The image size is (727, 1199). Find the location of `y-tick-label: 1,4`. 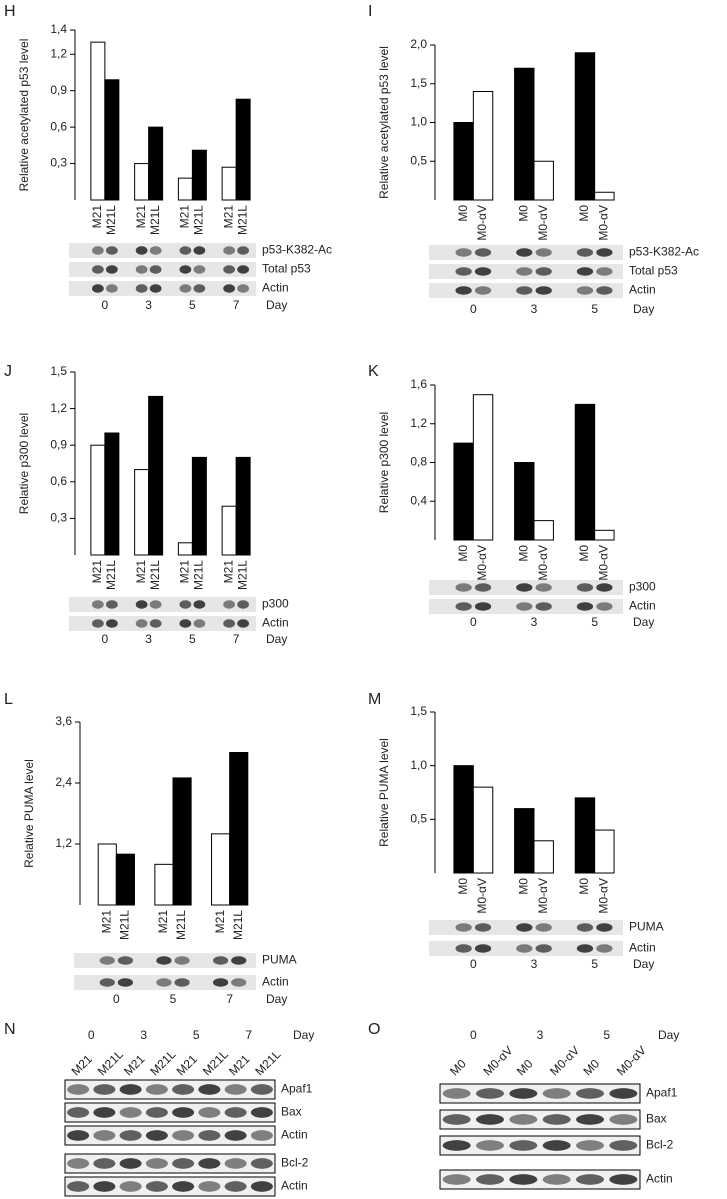

y-tick-label: 1,4 is located at coordinates (58, 29).